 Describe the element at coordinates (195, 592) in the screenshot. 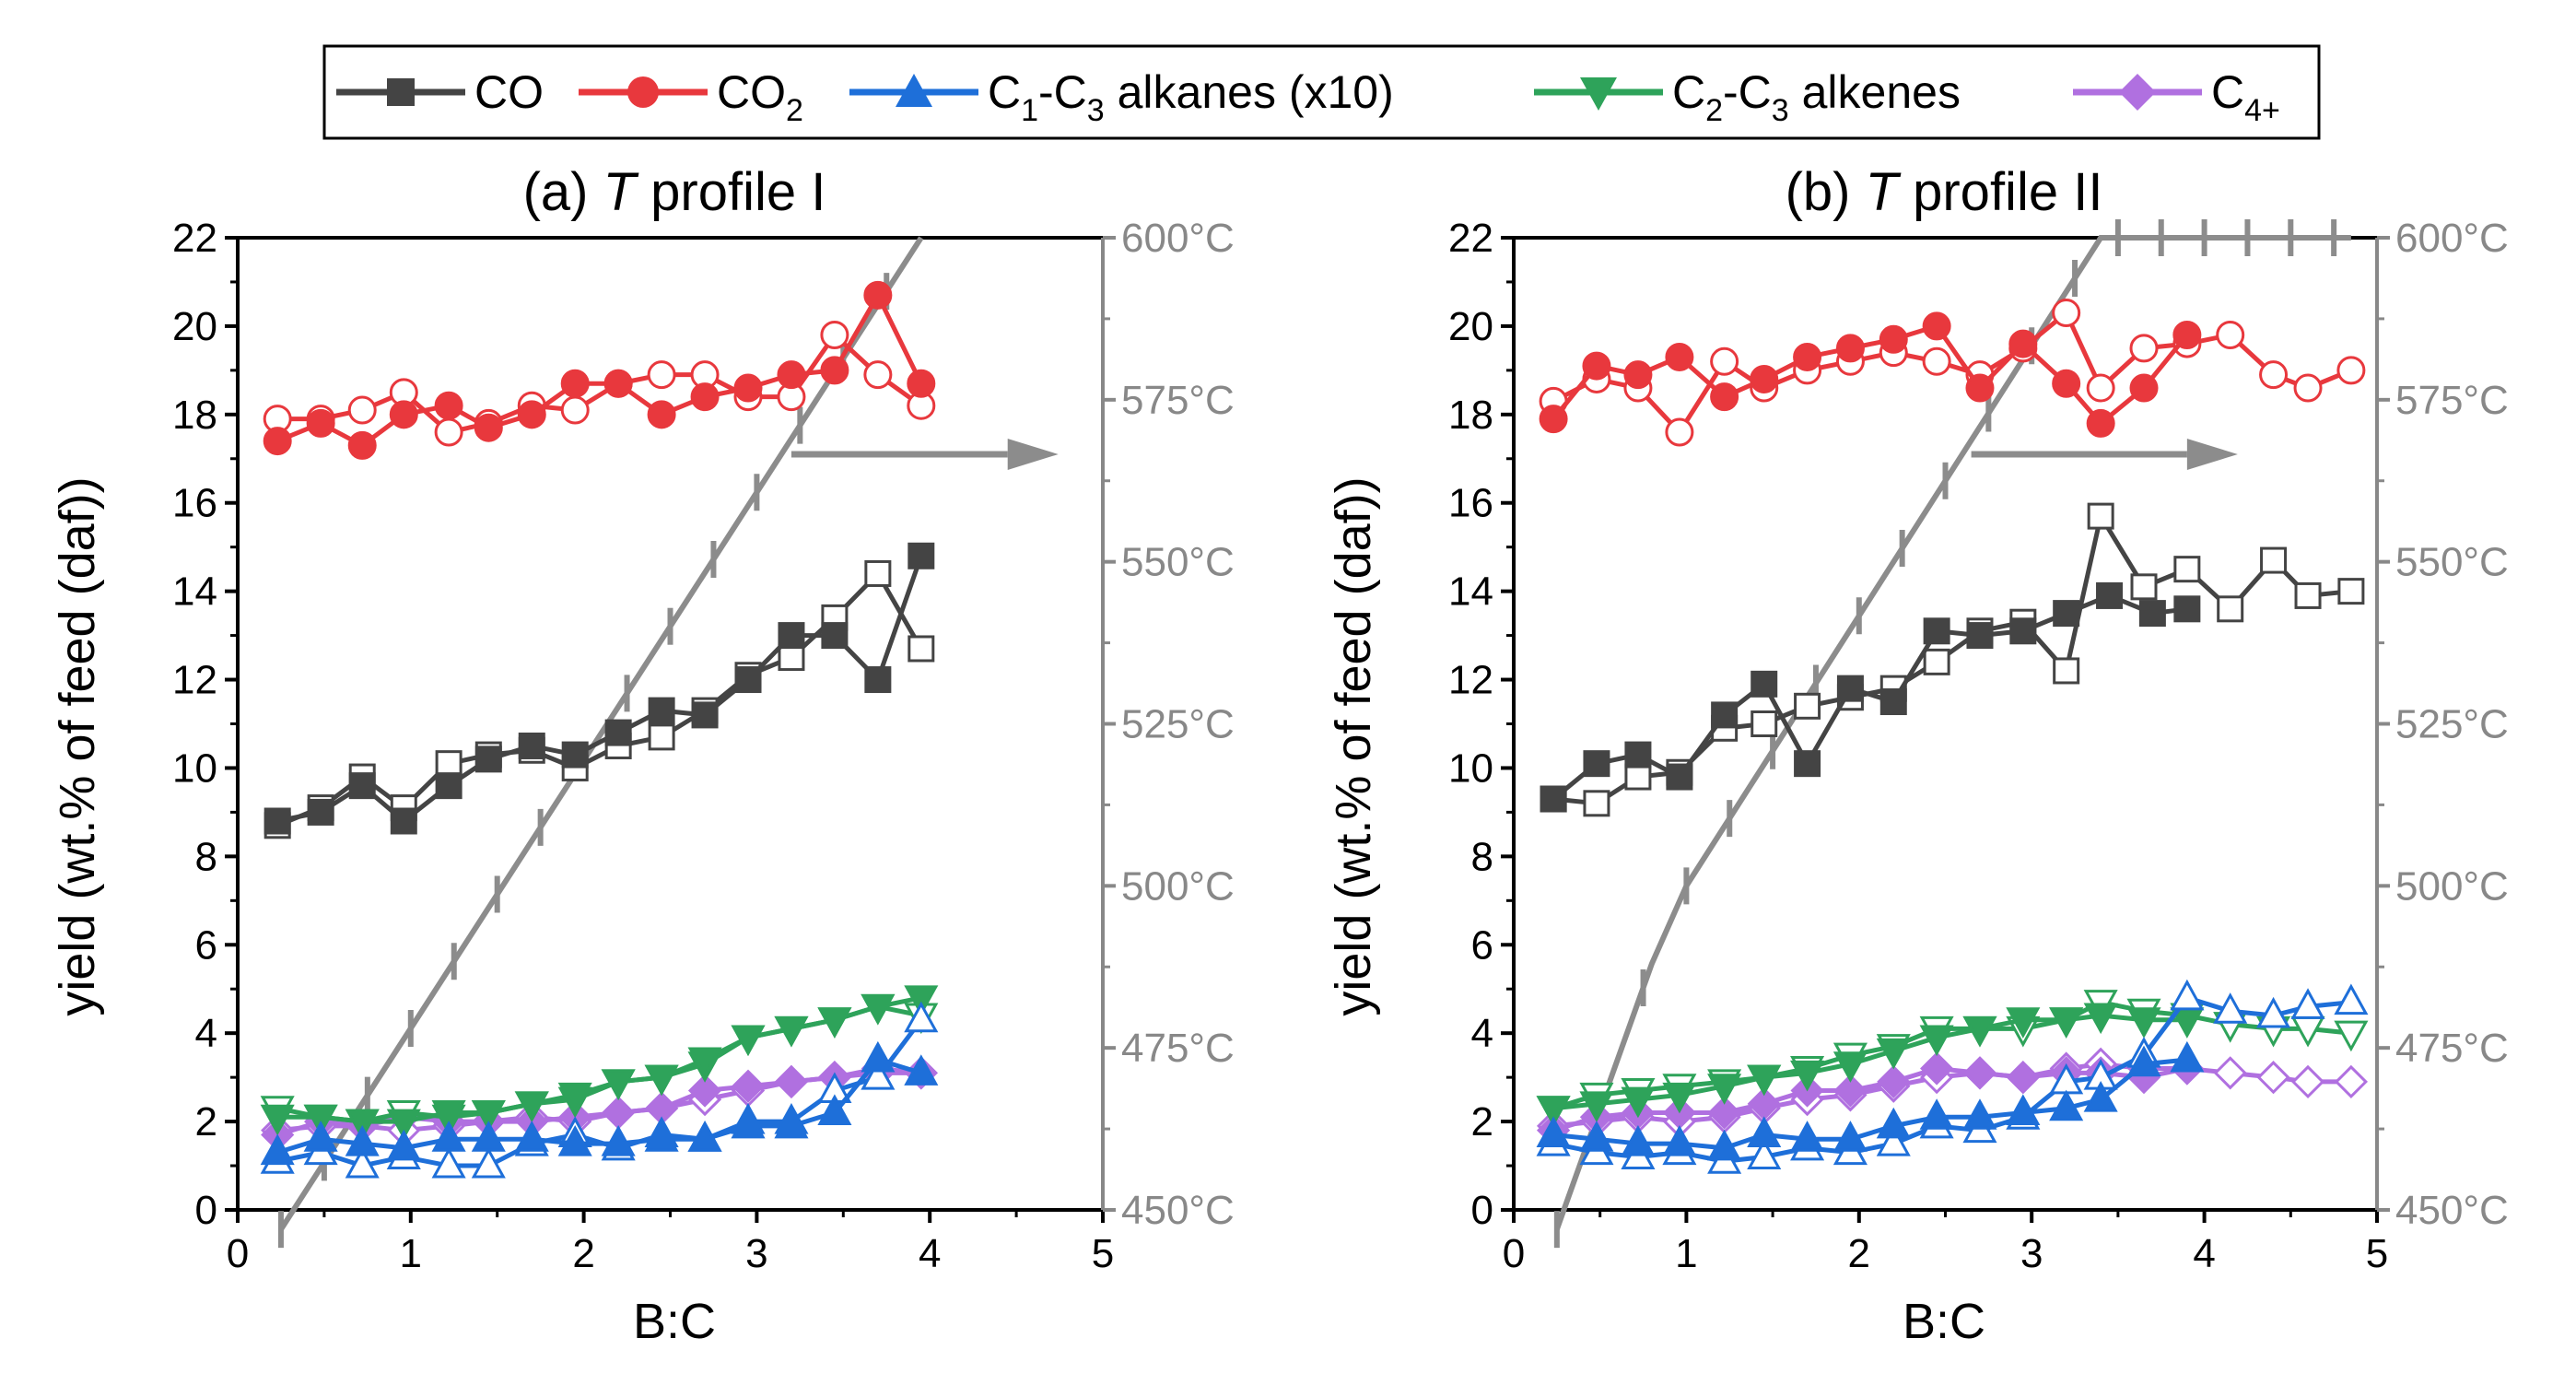

I see `panel-a-ytick-label: 14` at that location.